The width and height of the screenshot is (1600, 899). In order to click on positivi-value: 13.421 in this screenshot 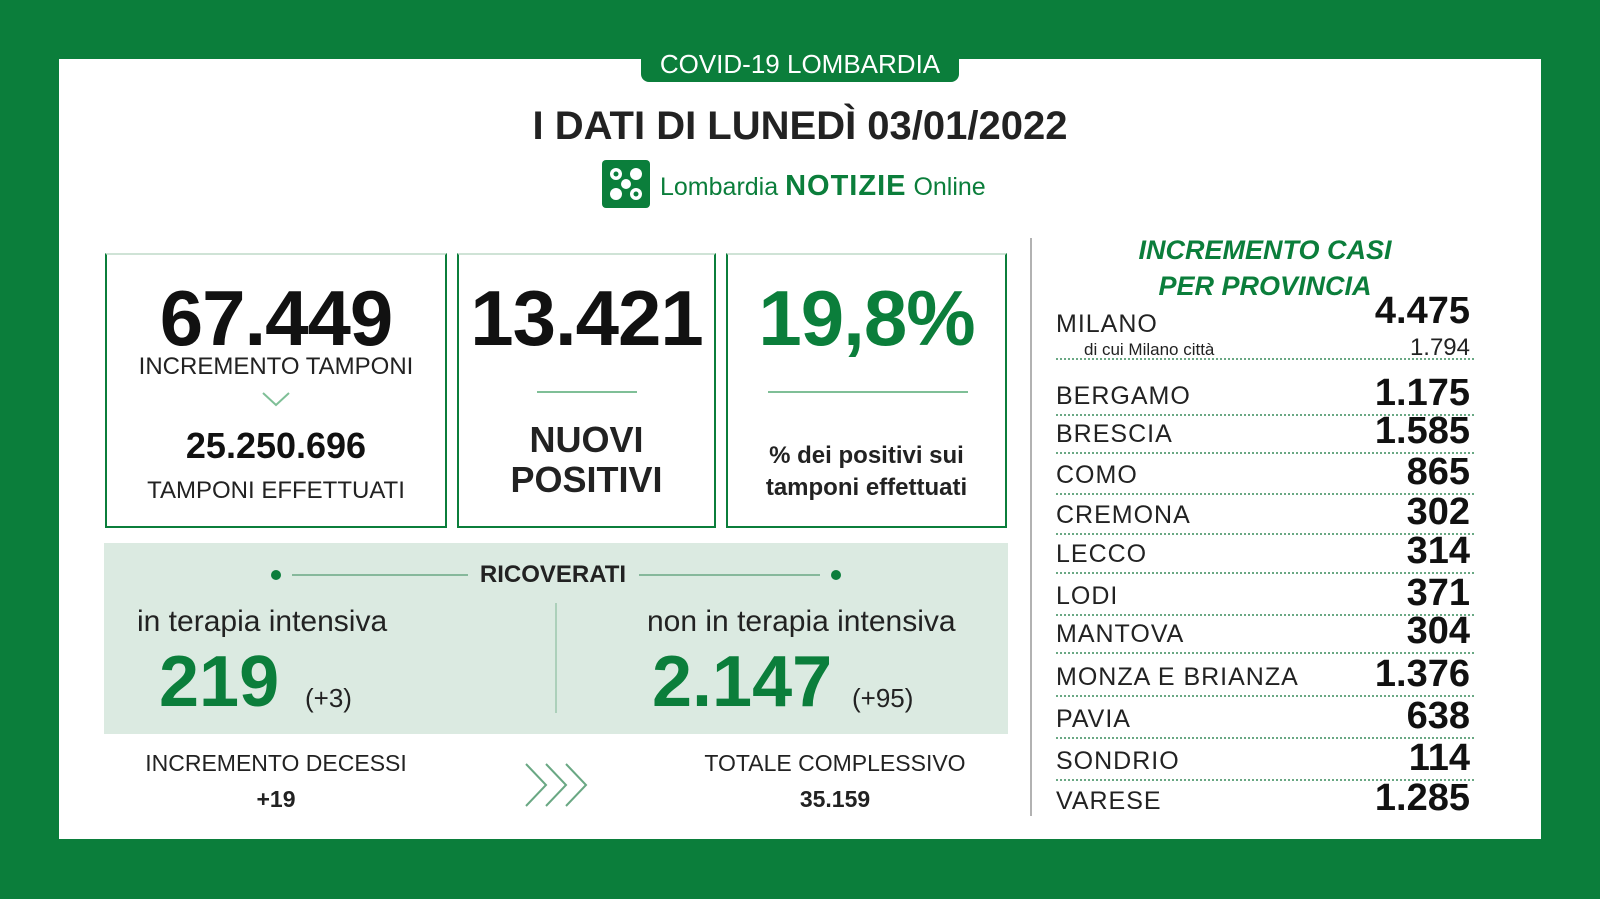, I will do `click(587, 318)`.